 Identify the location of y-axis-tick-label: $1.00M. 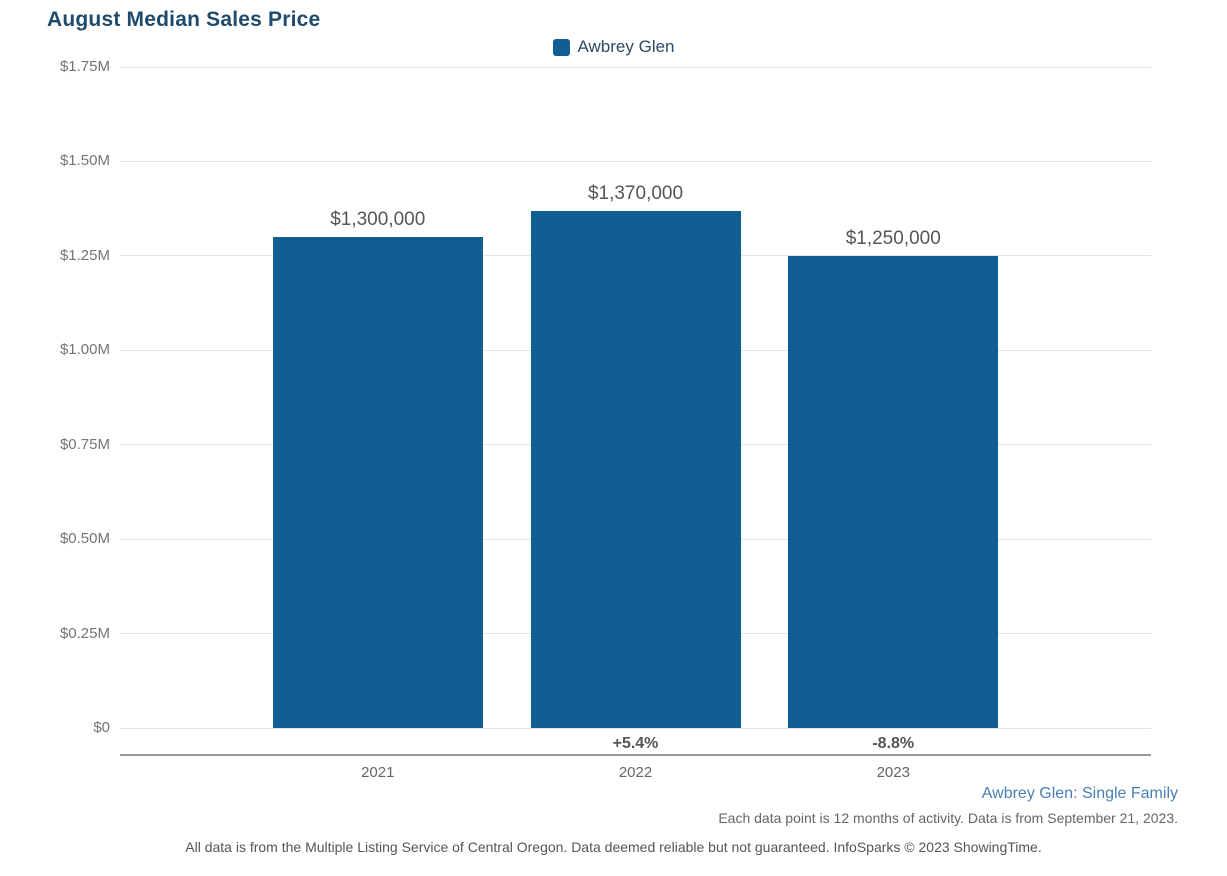
(84, 350).